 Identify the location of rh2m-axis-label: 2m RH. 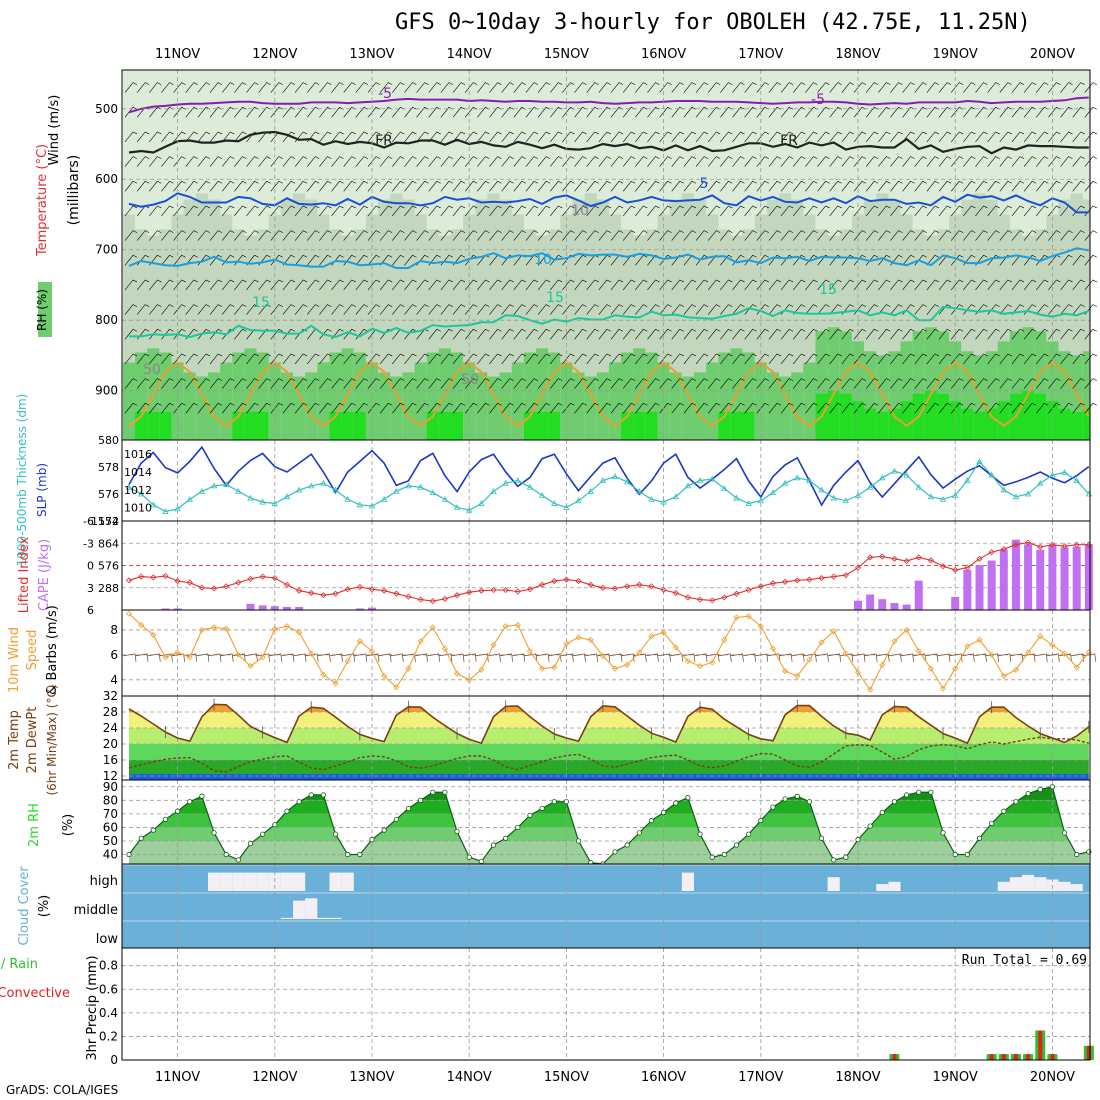
(34, 825).